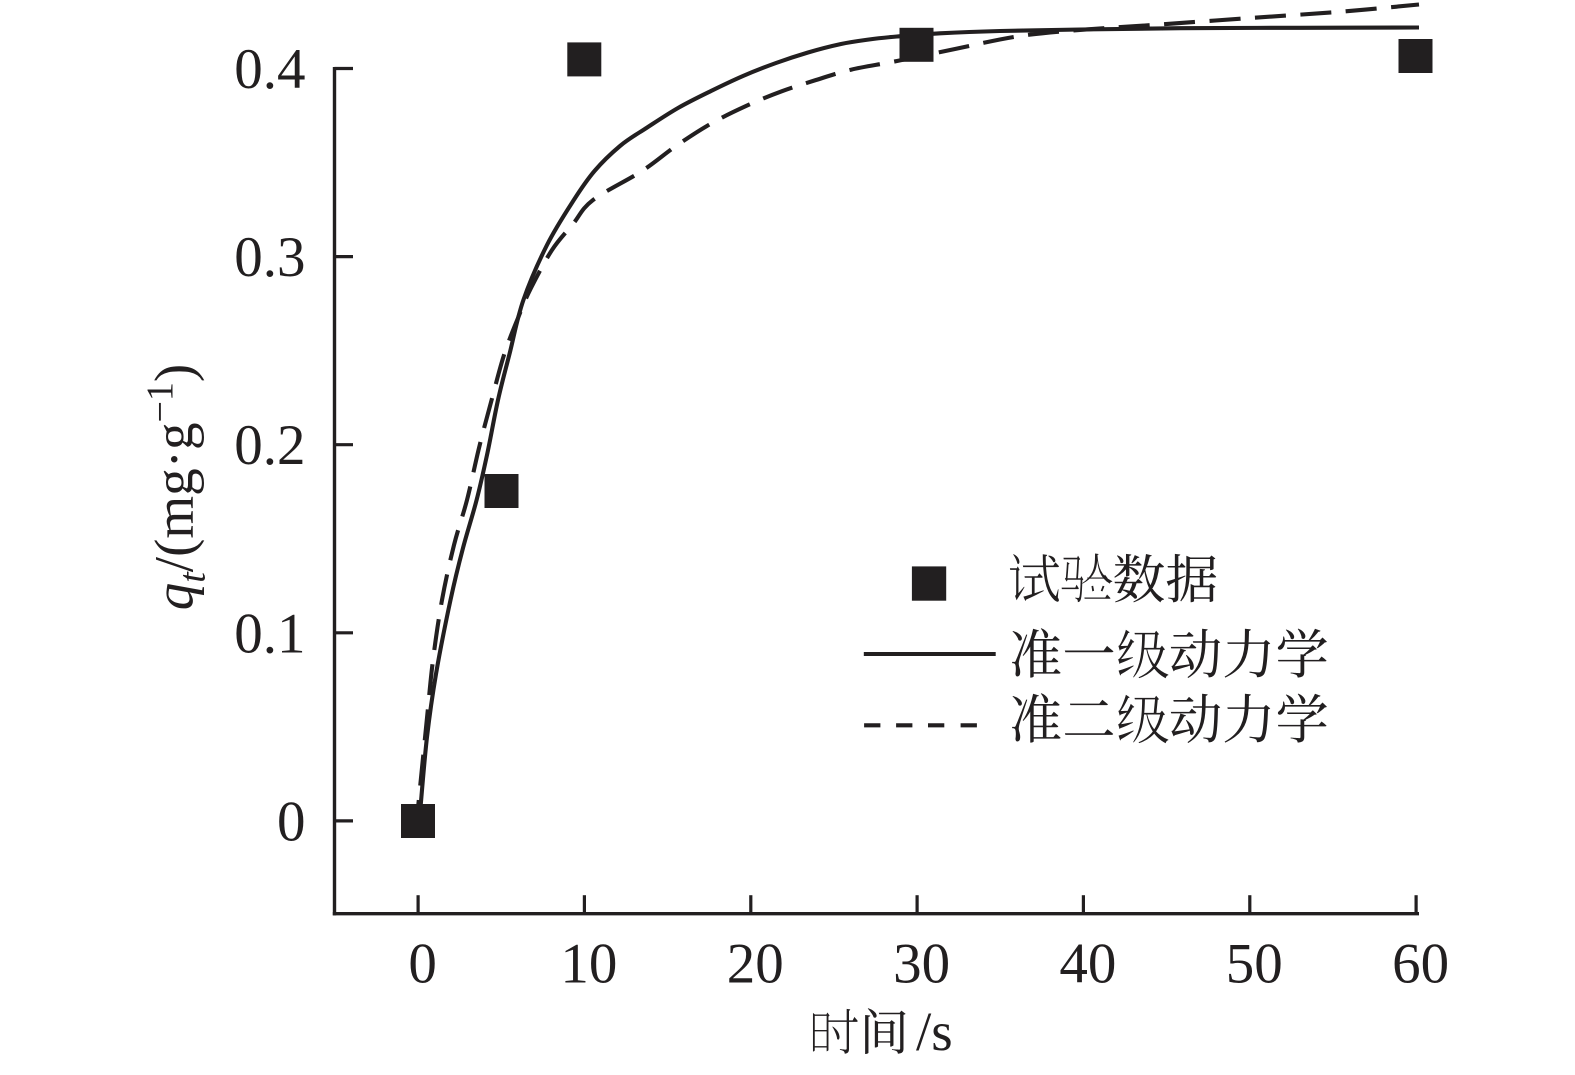 This screenshot has width=1575, height=1075. I want to click on svg-text: /s, so click(934, 1031).